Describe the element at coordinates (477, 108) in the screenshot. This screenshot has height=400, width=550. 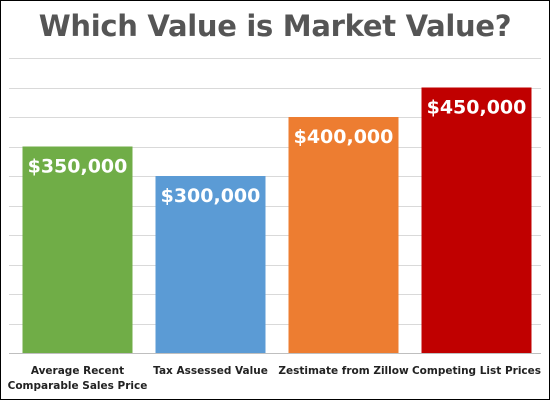
I see `data-label: $450,000` at that location.